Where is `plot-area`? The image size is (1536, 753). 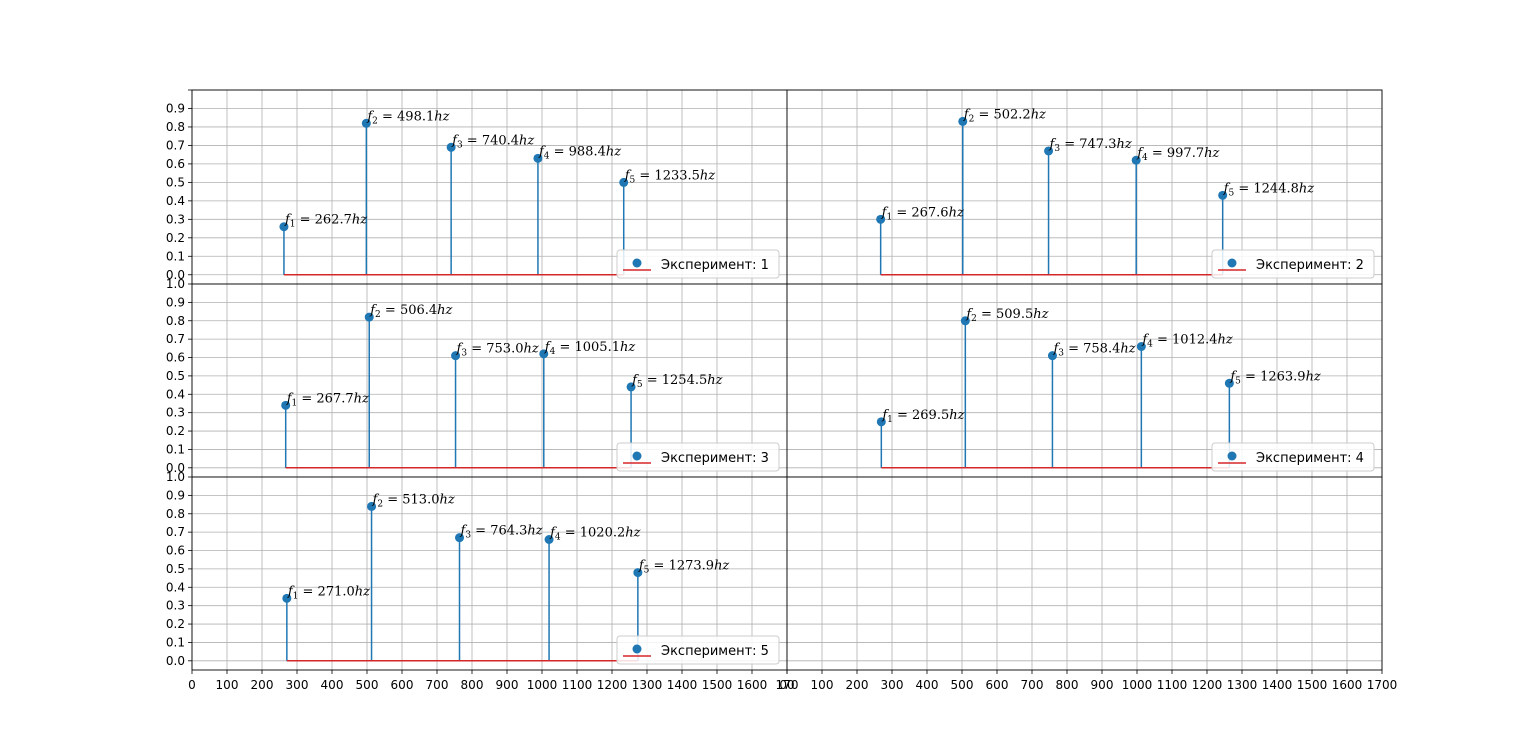
plot-area is located at coordinates (1084, 573).